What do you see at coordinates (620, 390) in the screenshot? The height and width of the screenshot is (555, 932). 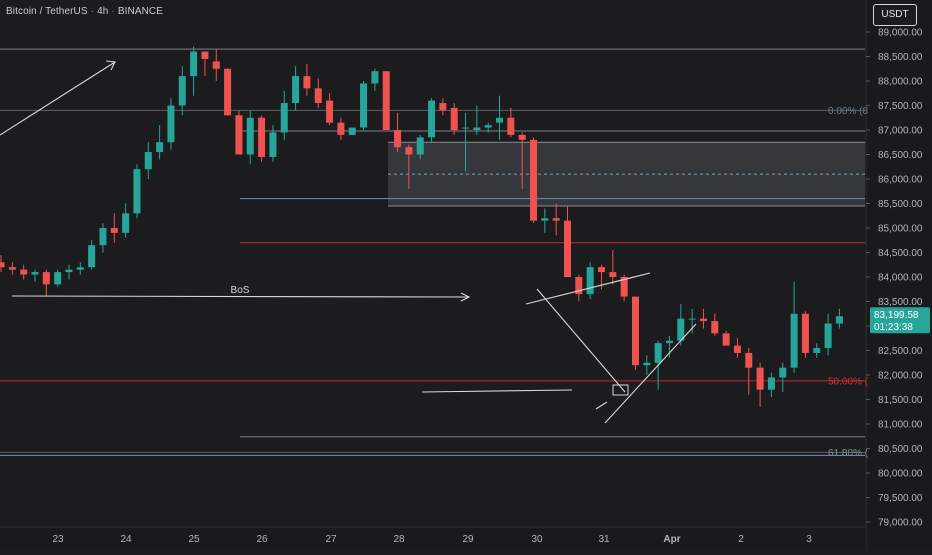 I see `small-box` at bounding box center [620, 390].